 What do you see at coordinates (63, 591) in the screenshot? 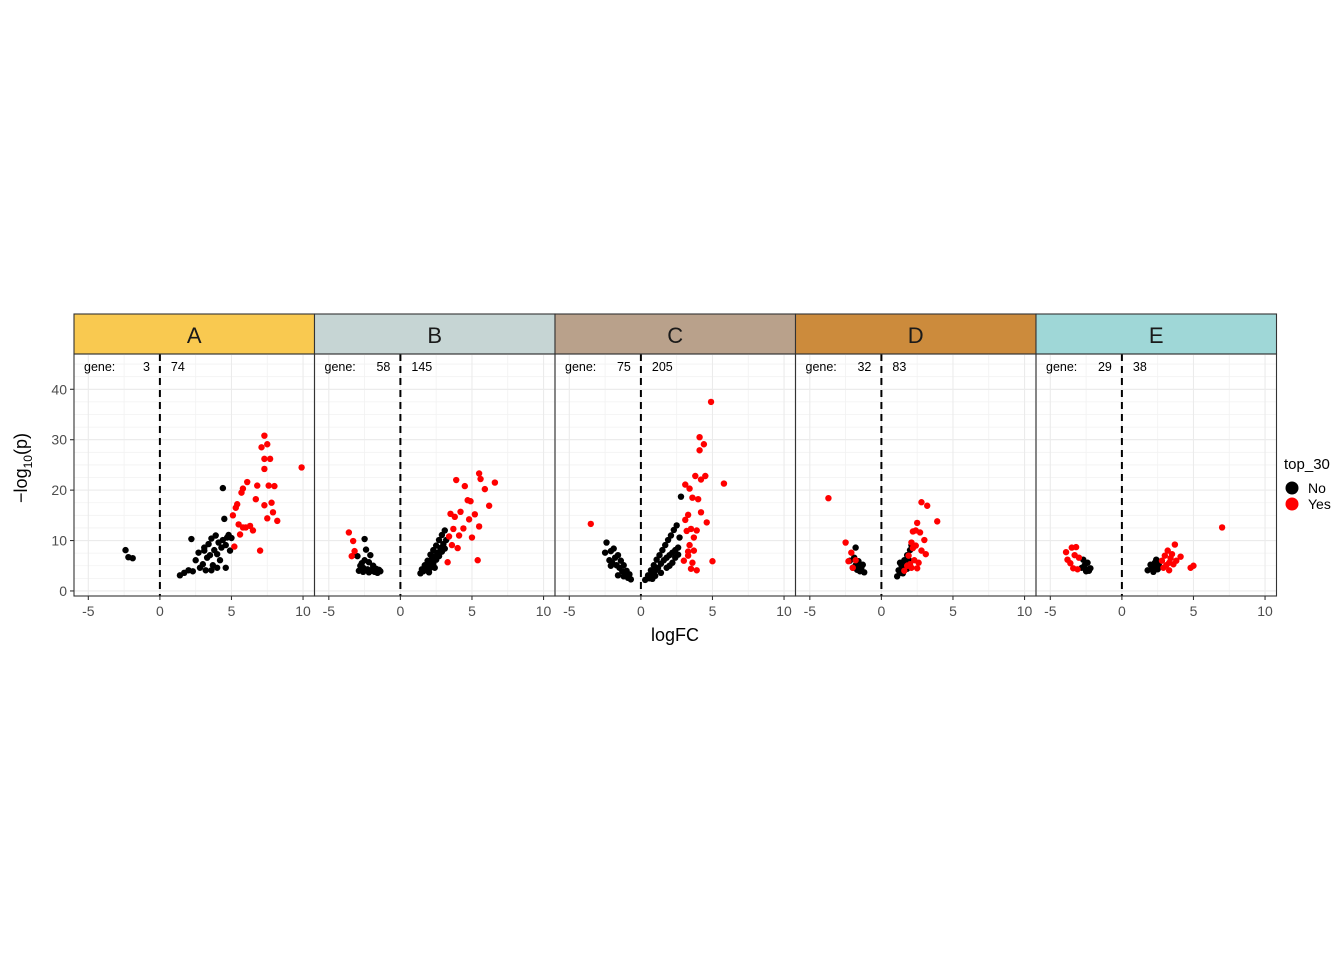
I see `y-tick-label: 0` at bounding box center [63, 591].